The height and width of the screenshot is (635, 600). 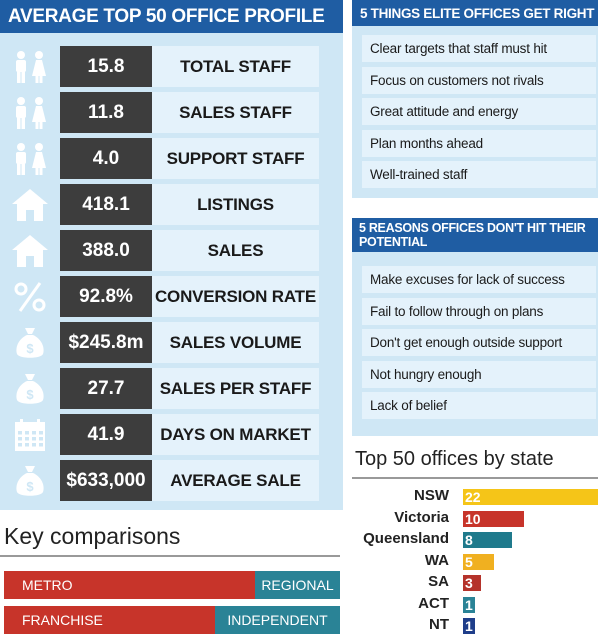 What do you see at coordinates (235, 204) in the screenshot?
I see `stat-label: LISTINGS` at bounding box center [235, 204].